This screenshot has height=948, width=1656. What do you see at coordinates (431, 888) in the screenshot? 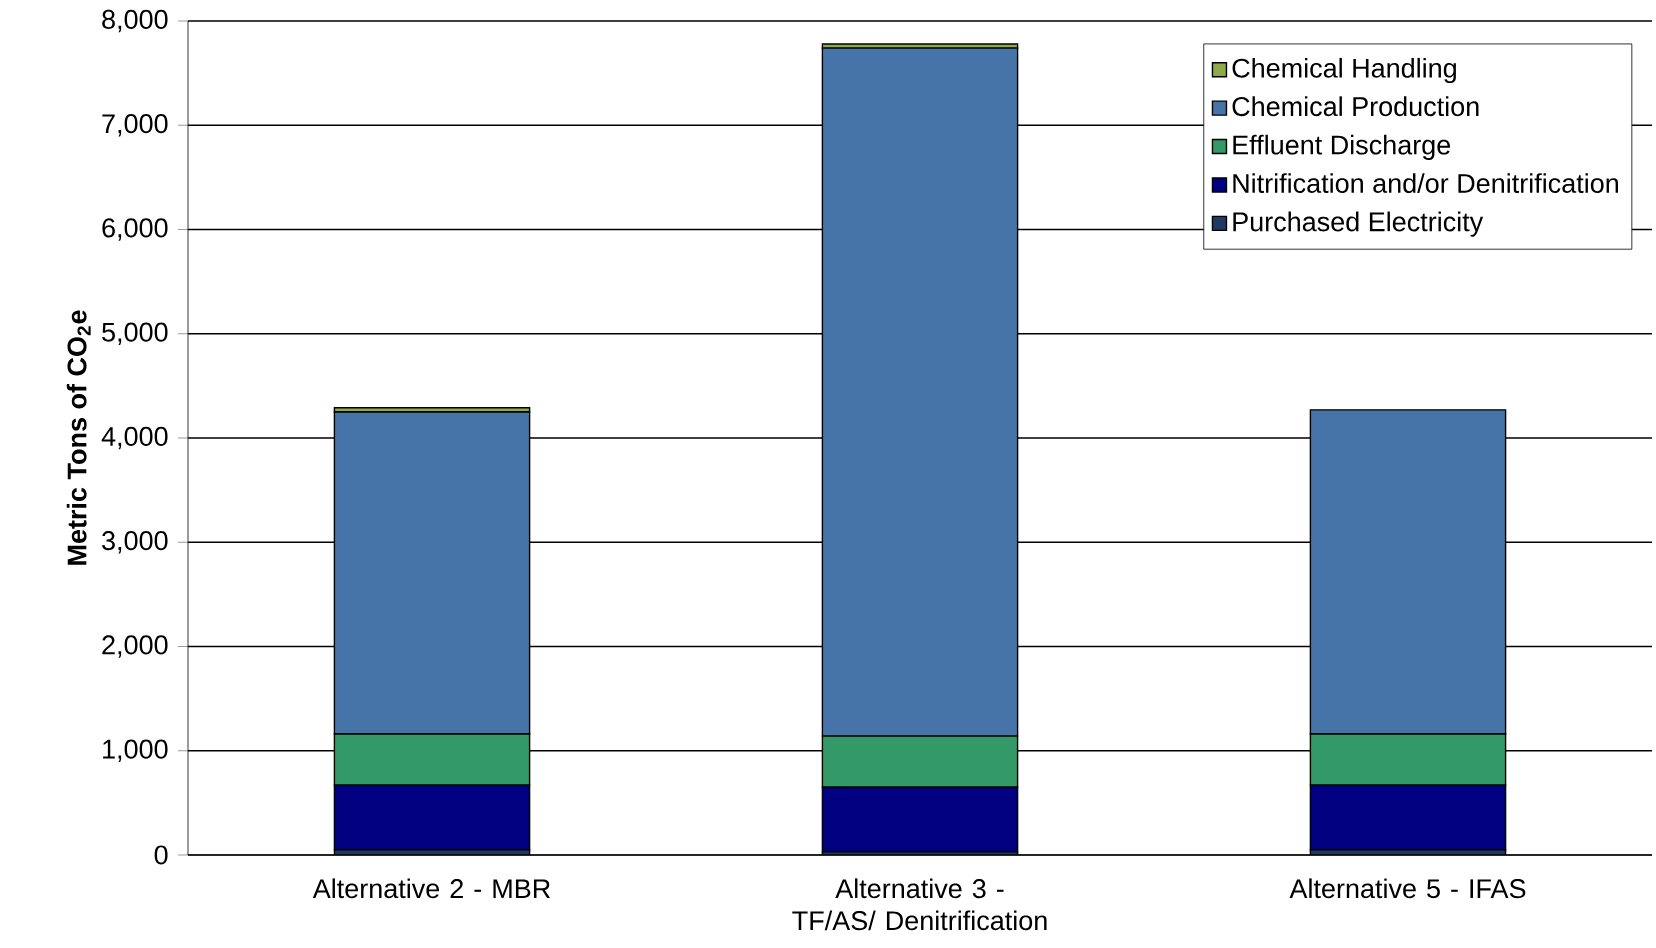
I see `x-tick-label: Alternative 2 - MBR` at bounding box center [431, 888].